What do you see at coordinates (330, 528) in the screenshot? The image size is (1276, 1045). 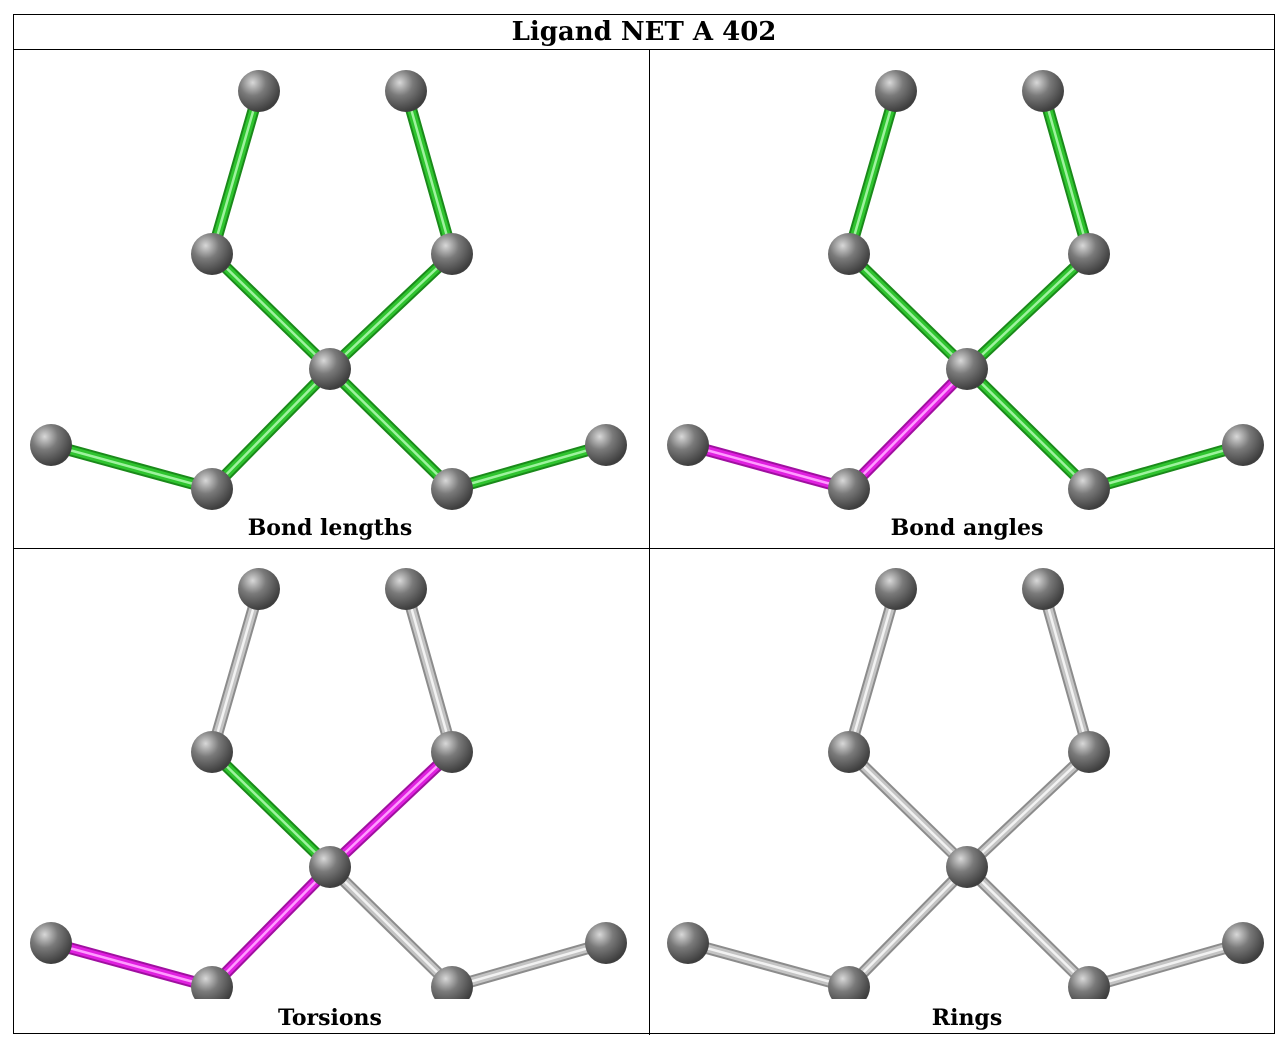 I see `panel-caption: Bond lengths` at bounding box center [330, 528].